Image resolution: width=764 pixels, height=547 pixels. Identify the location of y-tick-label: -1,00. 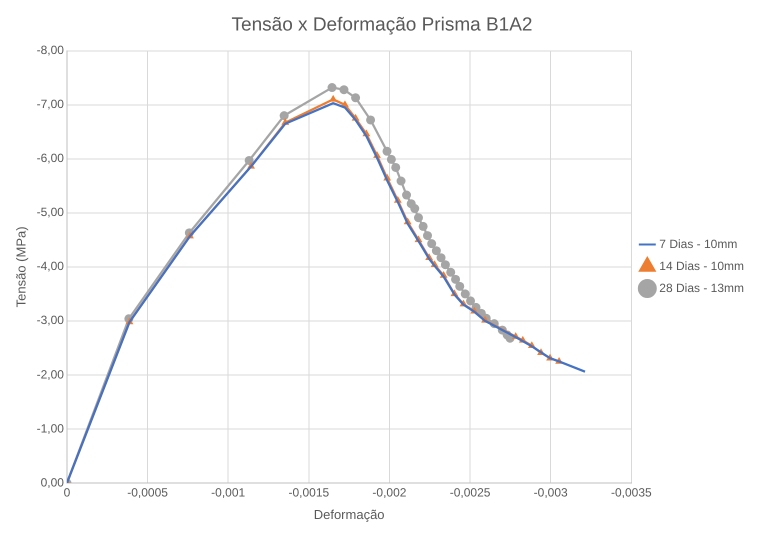
(50, 428).